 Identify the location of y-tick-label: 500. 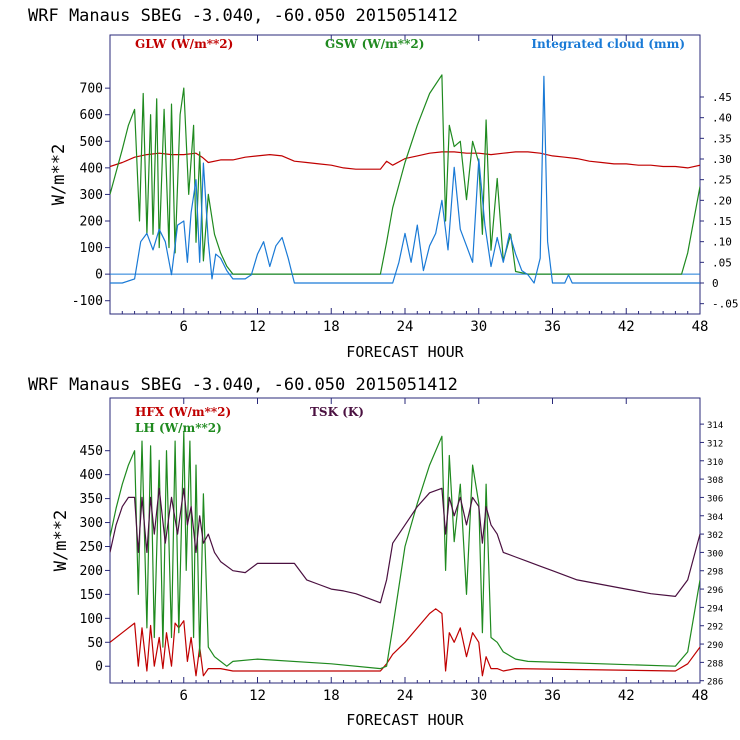
(91, 142).